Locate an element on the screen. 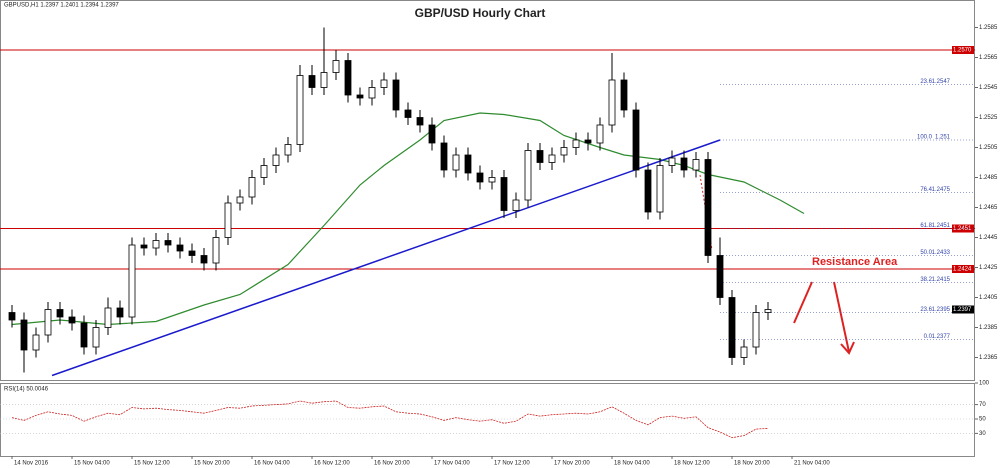 The image size is (1000, 468). level-label: 1.2424 is located at coordinates (962, 270).